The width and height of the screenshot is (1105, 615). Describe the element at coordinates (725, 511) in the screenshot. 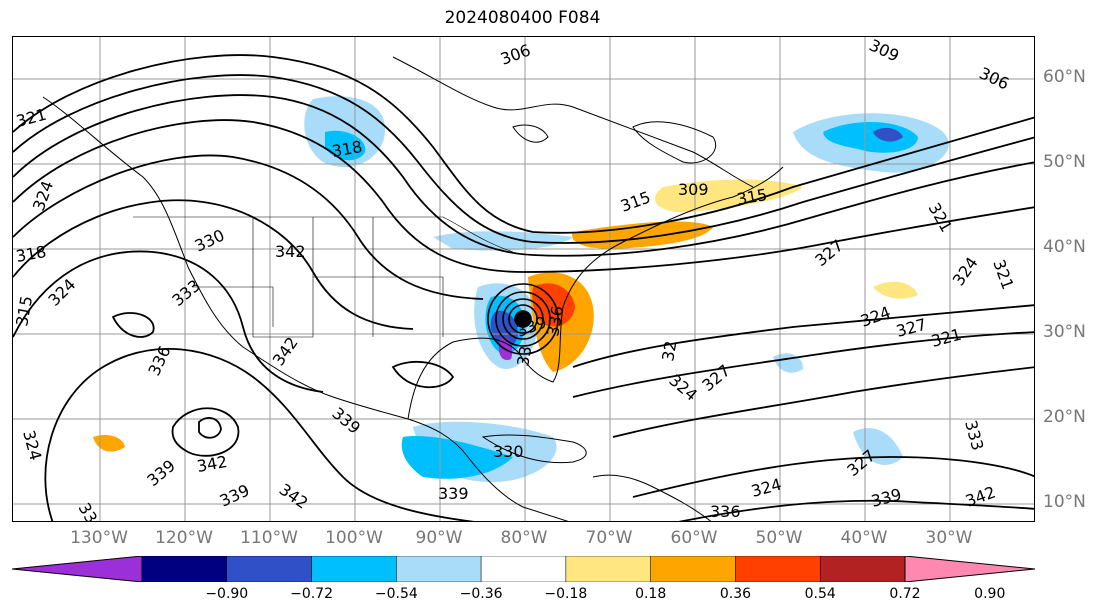

I see `contour-label: 336` at that location.